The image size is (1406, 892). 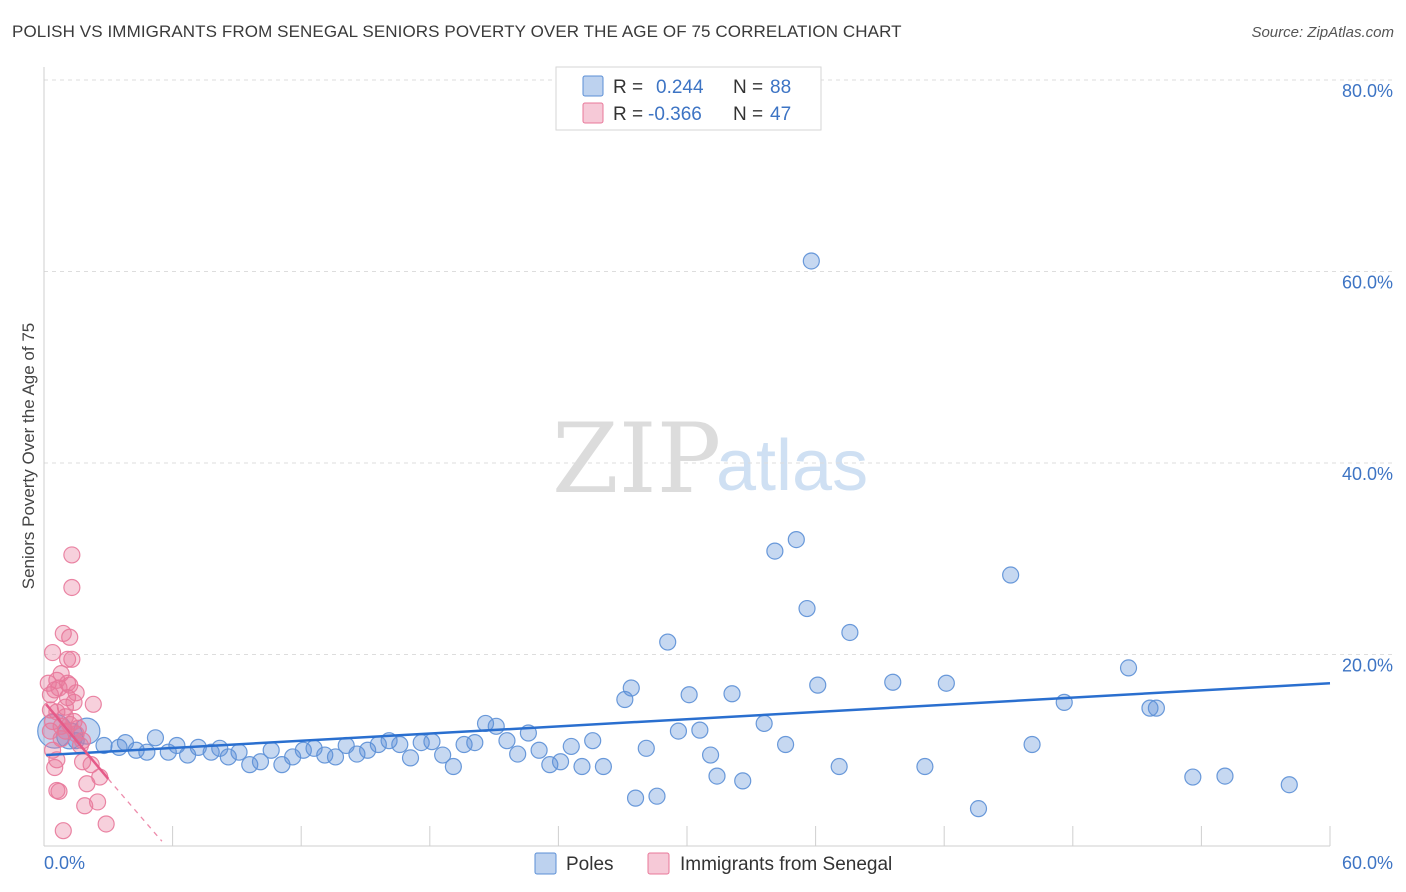 I want to click on legend-r-value-senegal: -0.366, so click(x=675, y=114).